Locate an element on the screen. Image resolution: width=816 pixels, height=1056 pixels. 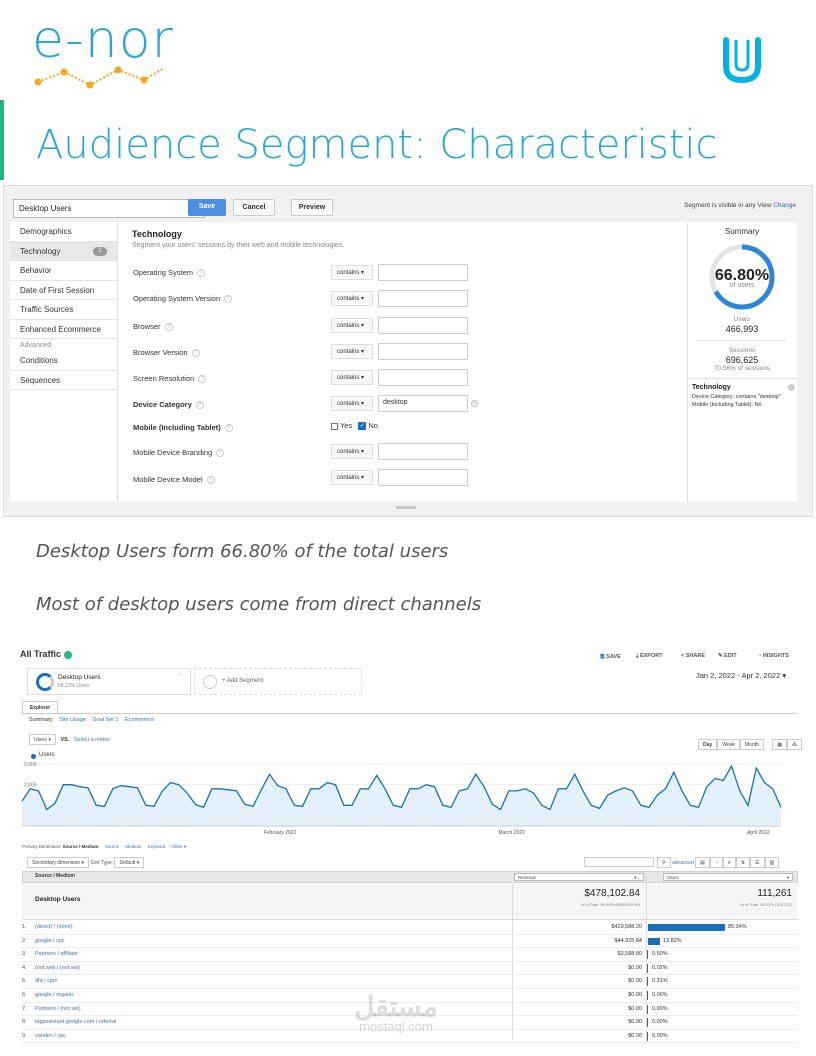
row-source-link: Partners / affiliate is located at coordinates (56, 954).